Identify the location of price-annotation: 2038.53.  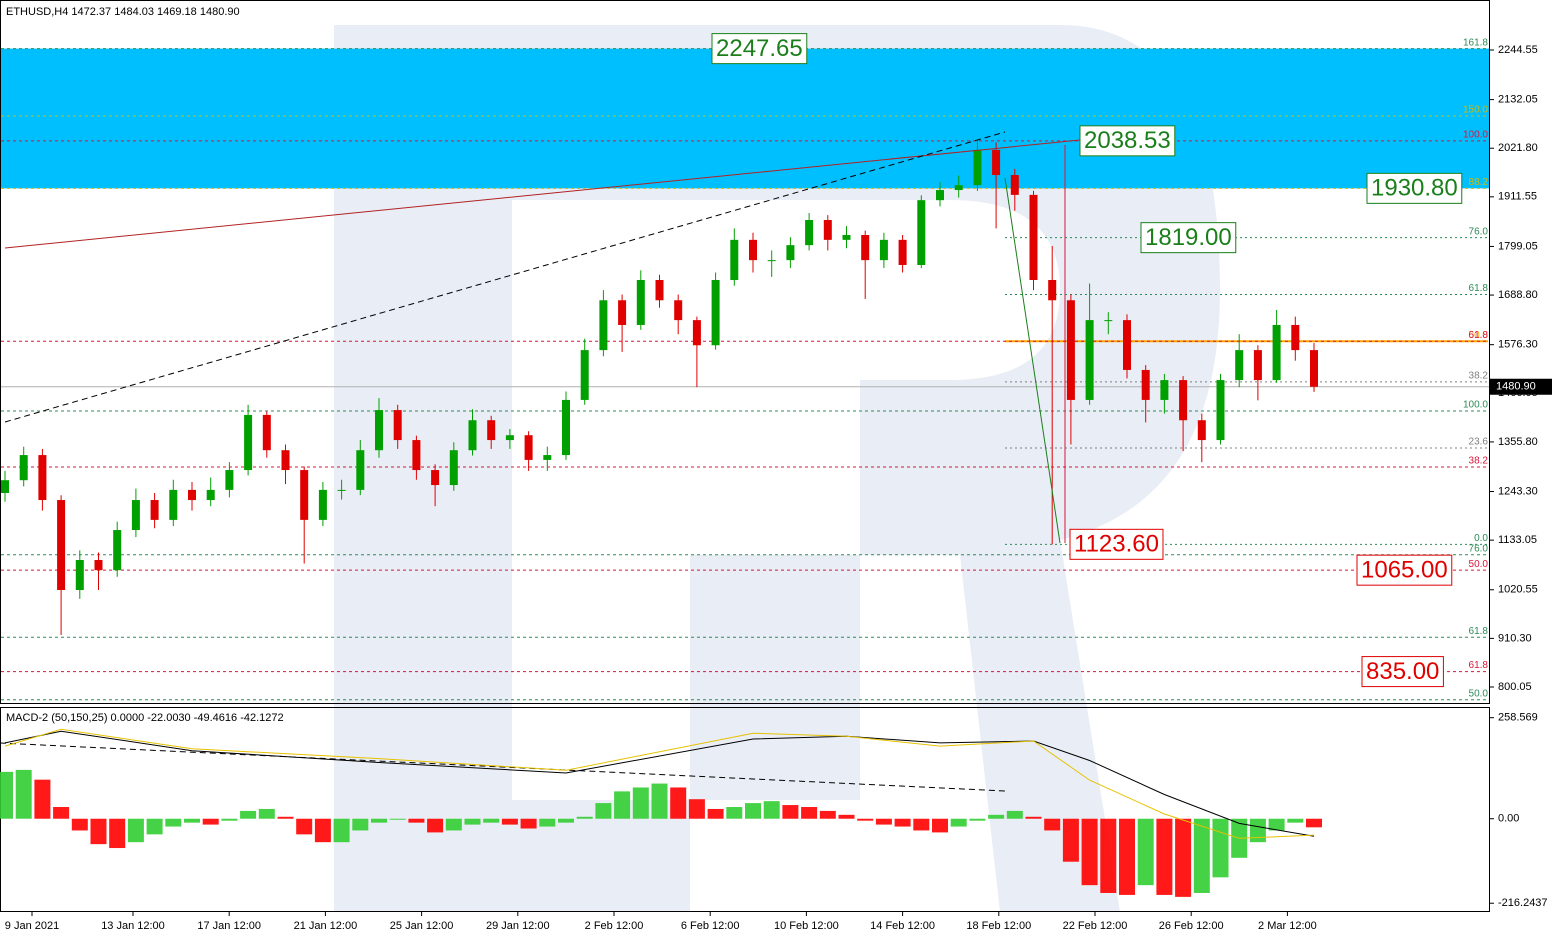
(1127, 140).